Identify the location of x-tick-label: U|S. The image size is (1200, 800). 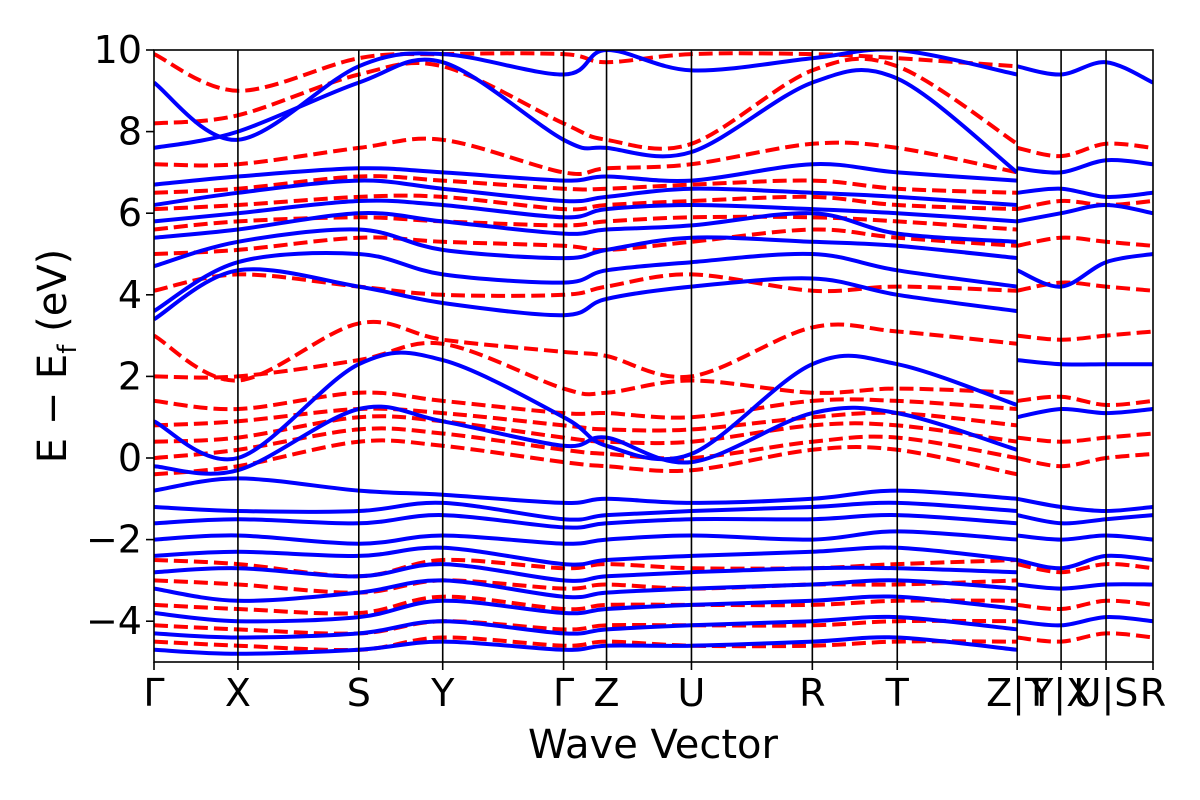
(1106, 693).